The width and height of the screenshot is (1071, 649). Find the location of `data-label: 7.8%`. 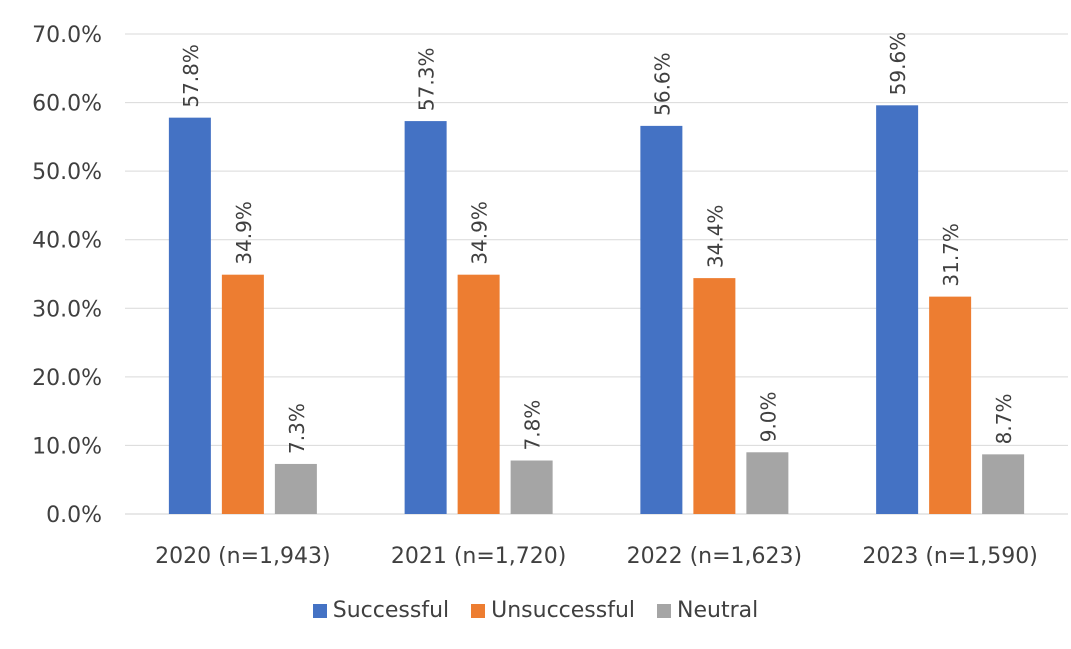

data-label: 7.8% is located at coordinates (533, 425).